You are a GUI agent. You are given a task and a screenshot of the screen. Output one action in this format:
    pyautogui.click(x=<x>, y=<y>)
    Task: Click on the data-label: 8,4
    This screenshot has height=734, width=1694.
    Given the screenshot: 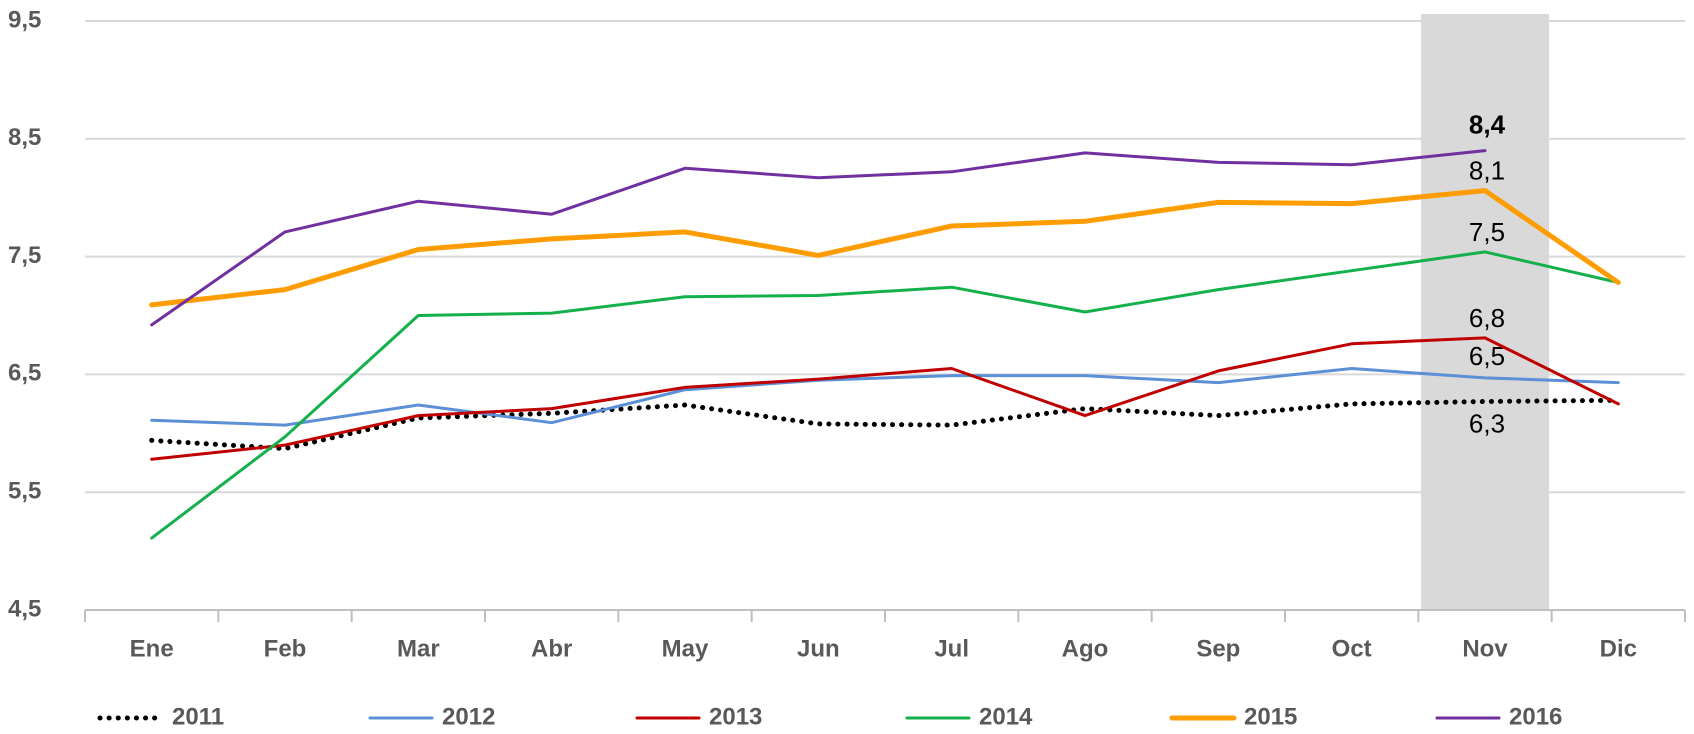 What is the action you would take?
    pyautogui.click(x=1487, y=124)
    